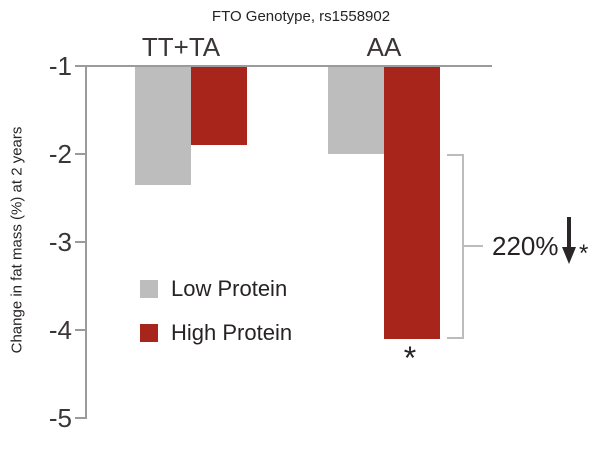 Image resolution: width=602 pixels, height=450 pixels. I want to click on y-tick-label: -3, so click(60, 242).